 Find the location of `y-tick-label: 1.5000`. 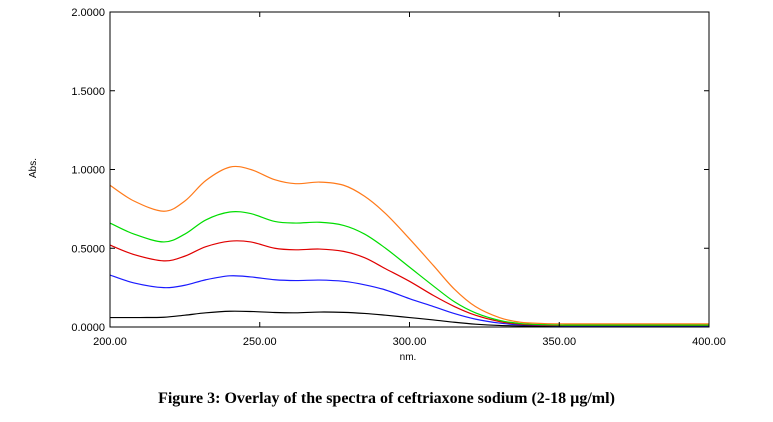

y-tick-label: 1.5000 is located at coordinates (88, 92).